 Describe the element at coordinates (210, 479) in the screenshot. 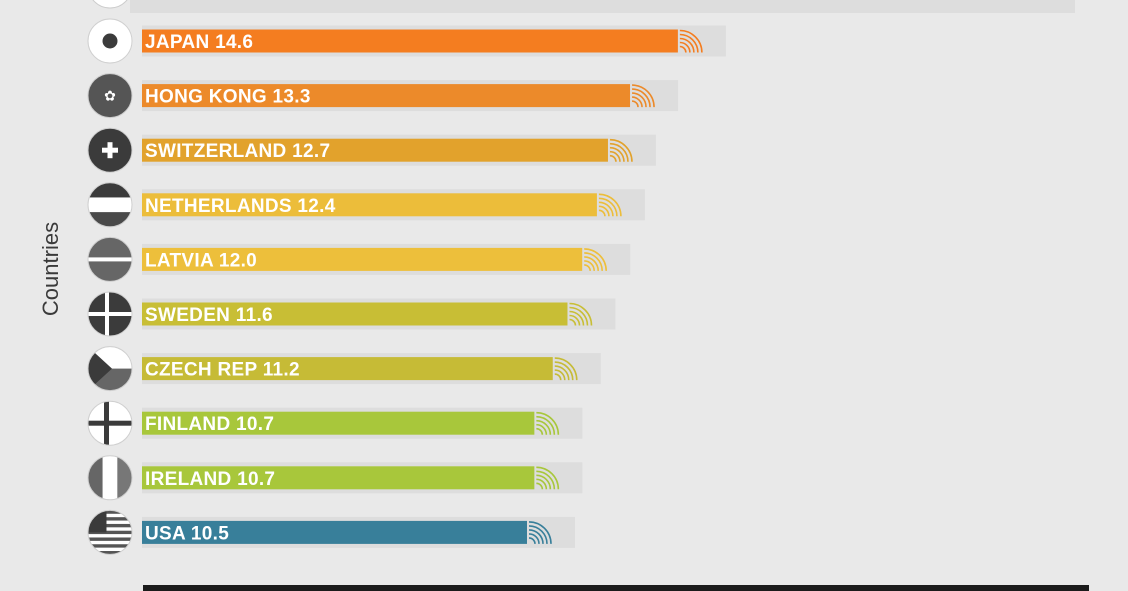

I see `bar-label-ireland: IRELAND 10.7` at that location.